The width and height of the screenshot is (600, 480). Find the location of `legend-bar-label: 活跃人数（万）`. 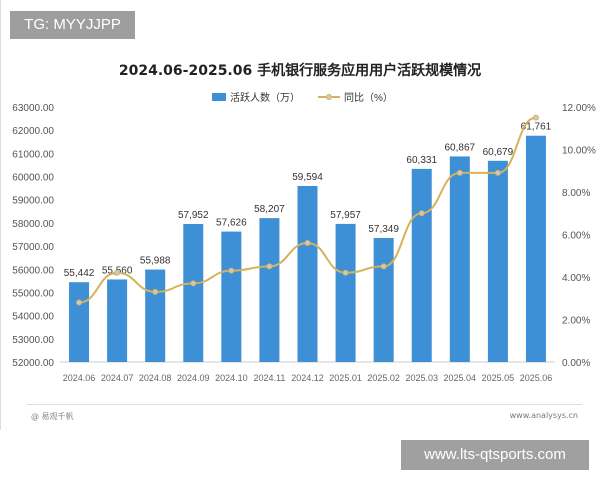

legend-bar-label: 活跃人数（万） is located at coordinates (265, 97).